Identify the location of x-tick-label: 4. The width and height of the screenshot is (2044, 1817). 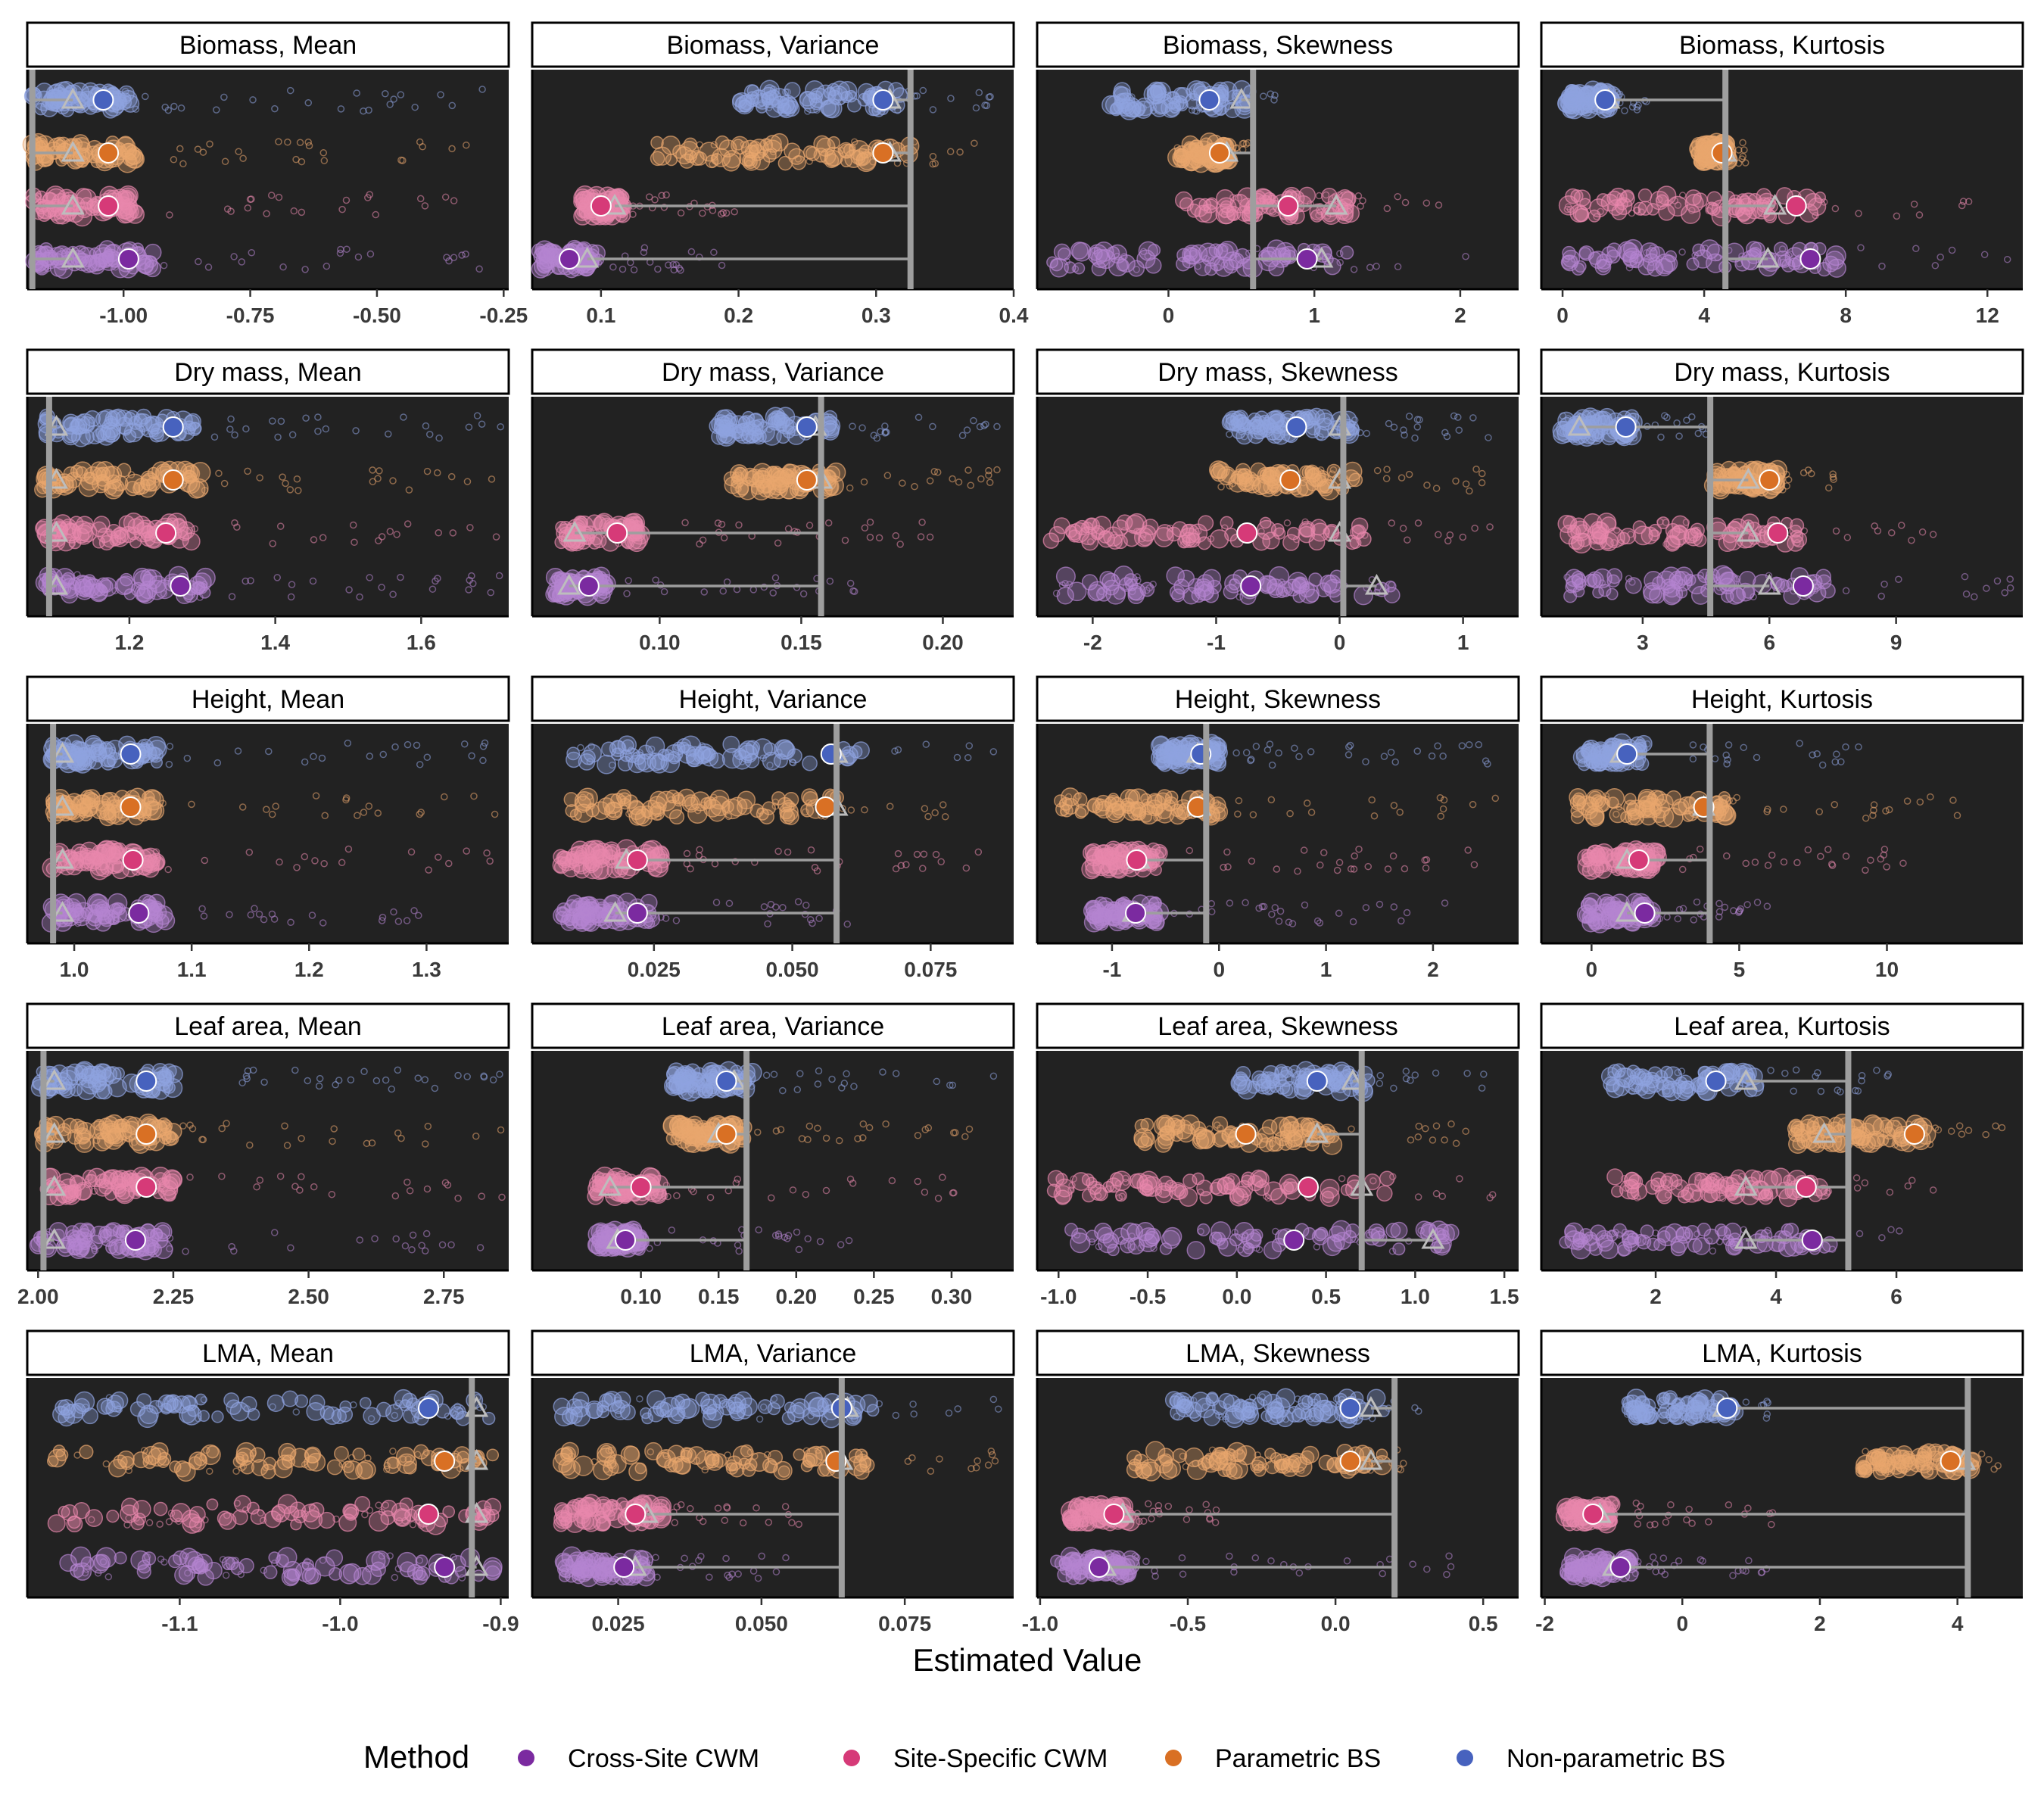
(1704, 315).